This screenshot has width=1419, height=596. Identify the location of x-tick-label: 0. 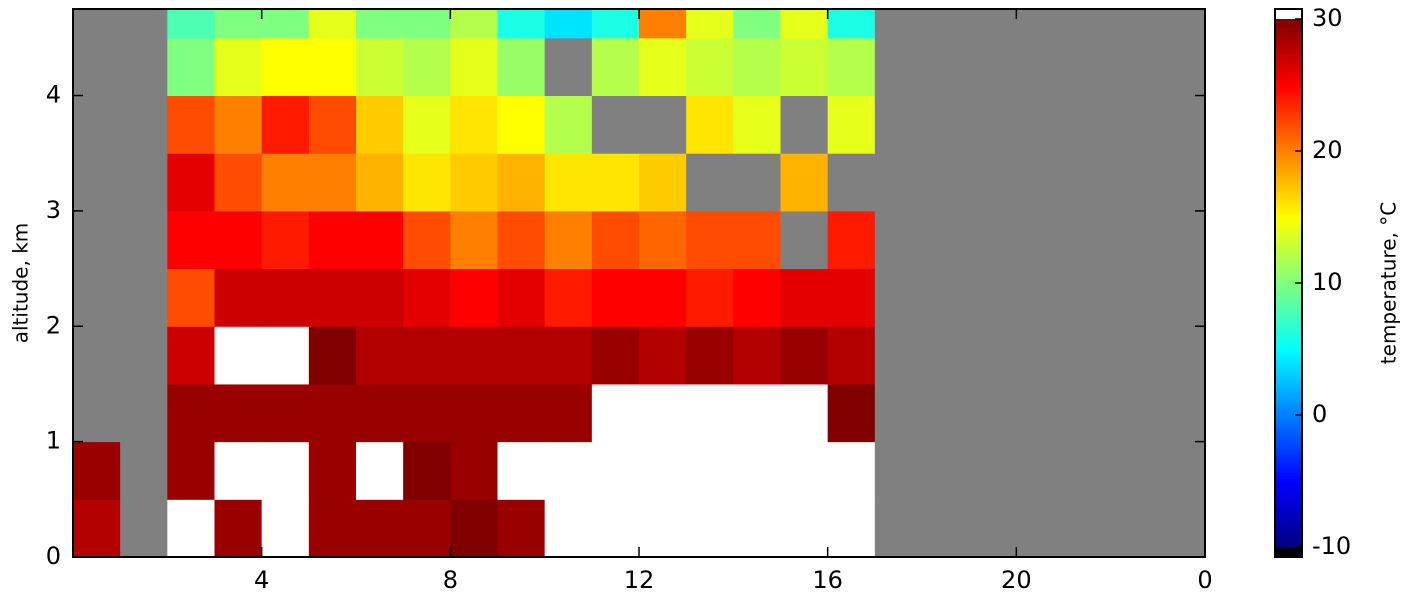
(1204, 580).